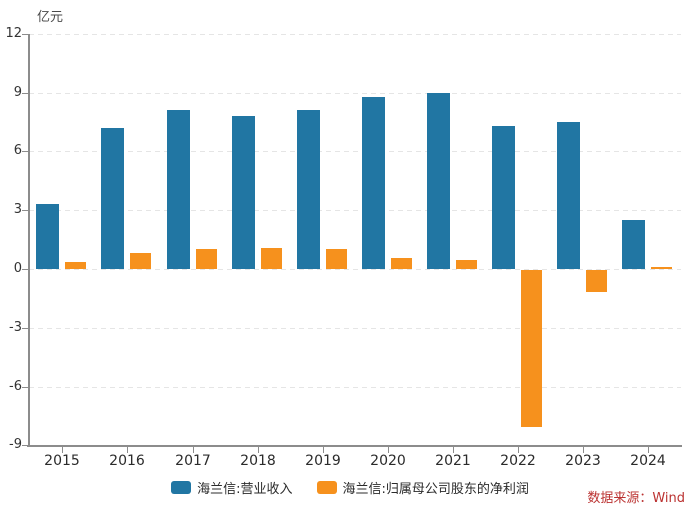  I want to click on x-tick-label-2016: 2016, so click(127, 461).